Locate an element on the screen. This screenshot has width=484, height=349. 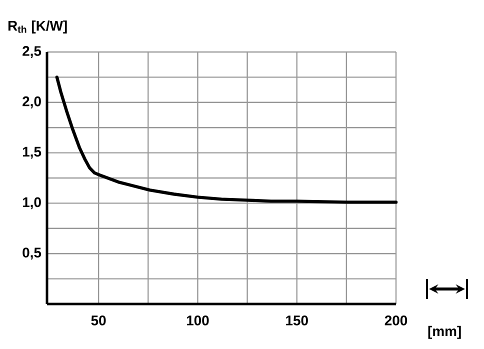
y-tick-label: 2,0 is located at coordinates (31, 102).